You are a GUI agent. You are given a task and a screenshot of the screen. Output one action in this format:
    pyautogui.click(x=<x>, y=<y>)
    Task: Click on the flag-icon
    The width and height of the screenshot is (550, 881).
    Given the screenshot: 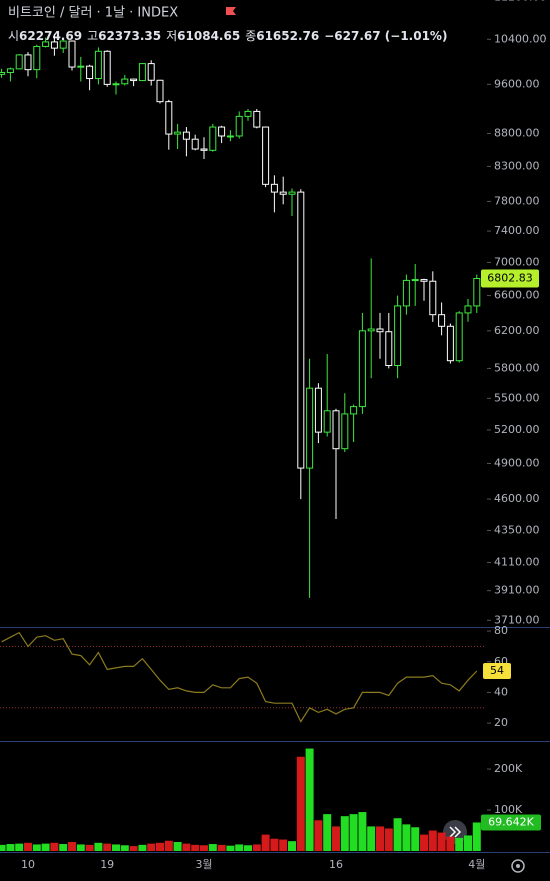 What is the action you would take?
    pyautogui.click(x=231, y=11)
    